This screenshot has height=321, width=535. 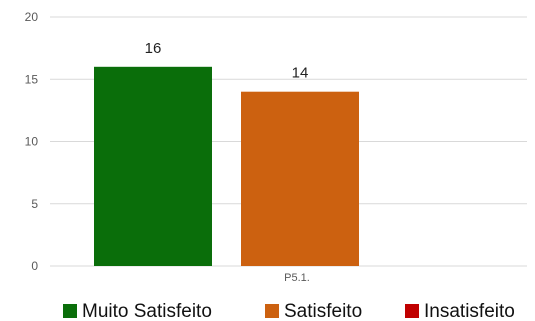 What do you see at coordinates (153, 48) in the screenshot?
I see `data-label: 16` at bounding box center [153, 48].